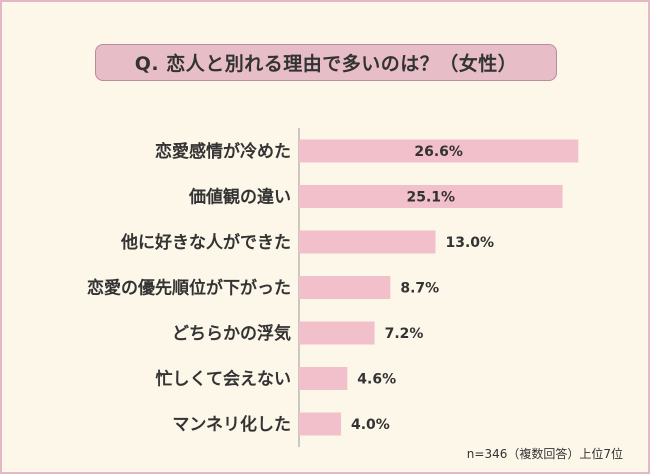 The width and height of the screenshot is (650, 474). What do you see at coordinates (419, 289) in the screenshot?
I see `value-label: 8.7%` at bounding box center [419, 289].